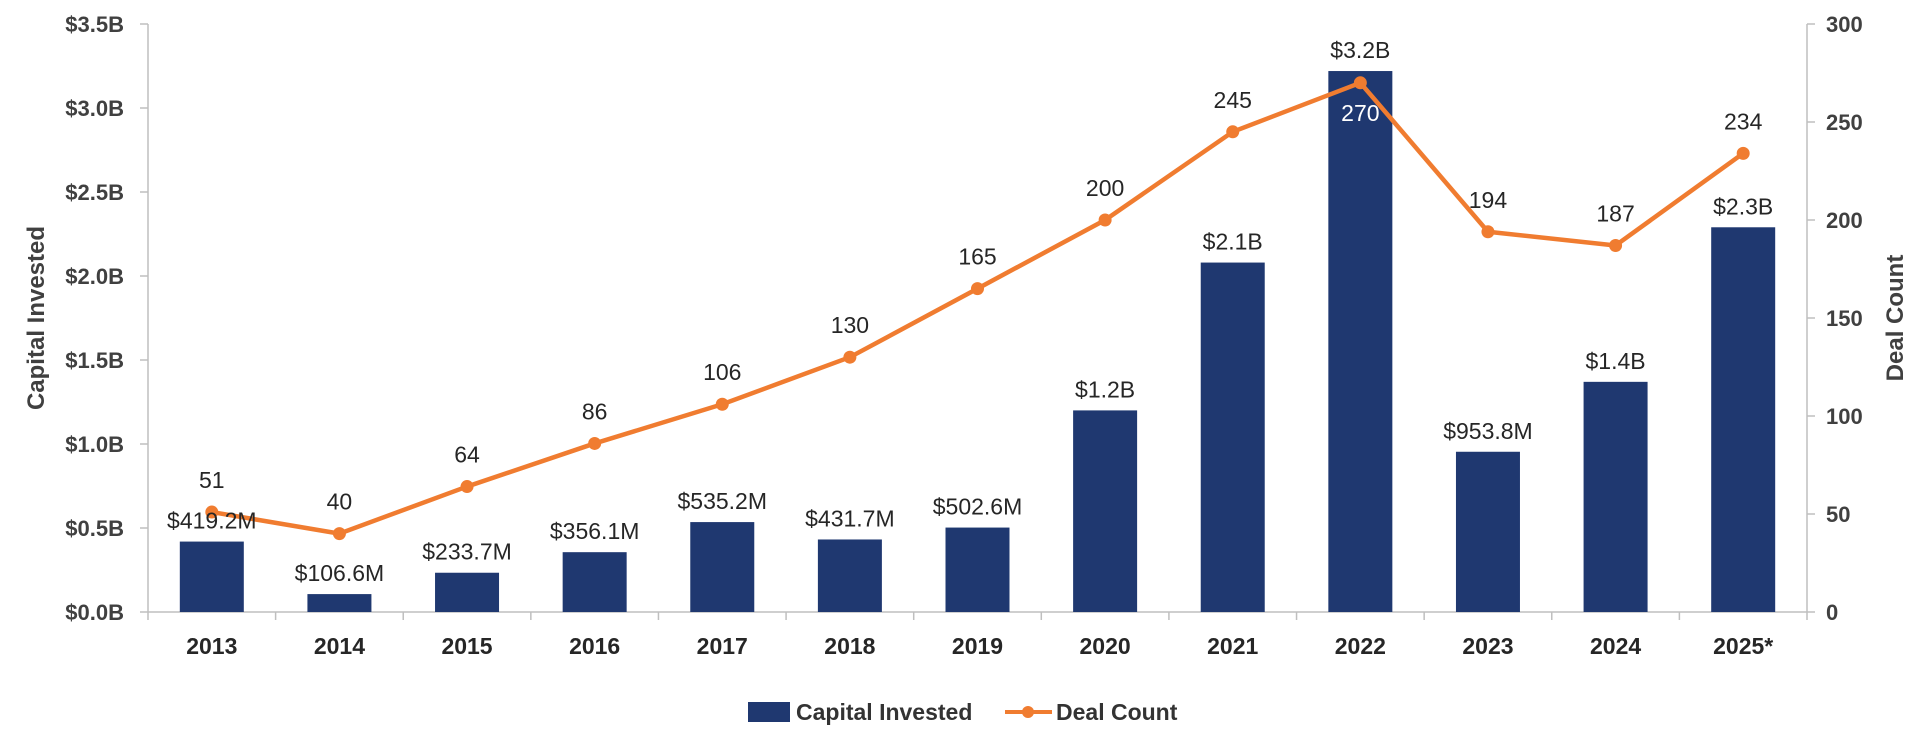 This screenshot has height=753, width=1920. Describe the element at coordinates (467, 455) in the screenshot. I see `deal-count-label-2015: 64` at that location.